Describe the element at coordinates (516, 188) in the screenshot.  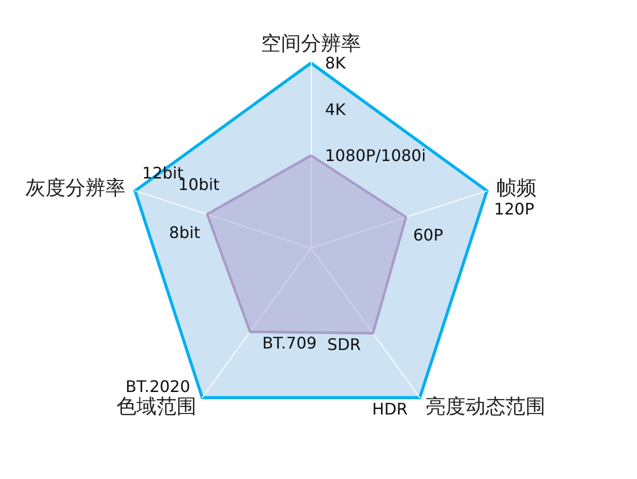
I see `spoke-label: 帧频` at that location.